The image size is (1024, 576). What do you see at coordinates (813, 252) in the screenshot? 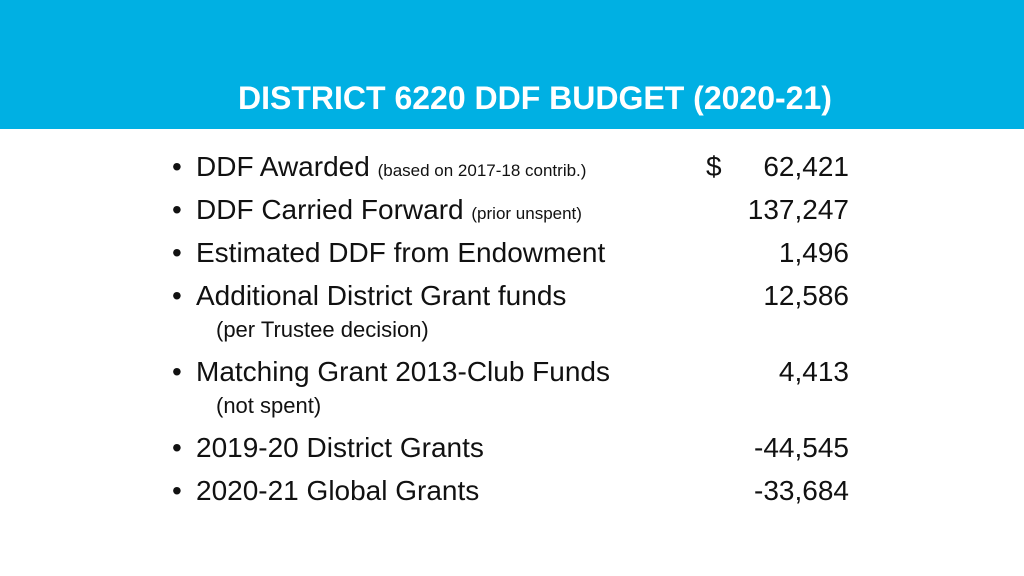
I see `item-amount: 1,496` at bounding box center [813, 252].